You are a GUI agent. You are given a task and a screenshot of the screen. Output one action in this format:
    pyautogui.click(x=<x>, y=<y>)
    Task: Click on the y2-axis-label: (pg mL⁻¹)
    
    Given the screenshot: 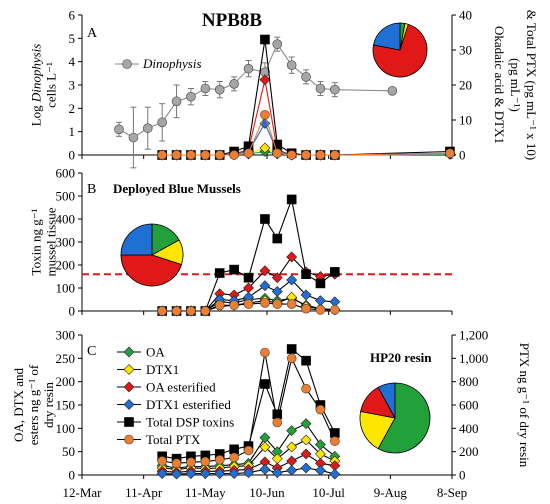 What is the action you would take?
    pyautogui.click(x=515, y=85)
    